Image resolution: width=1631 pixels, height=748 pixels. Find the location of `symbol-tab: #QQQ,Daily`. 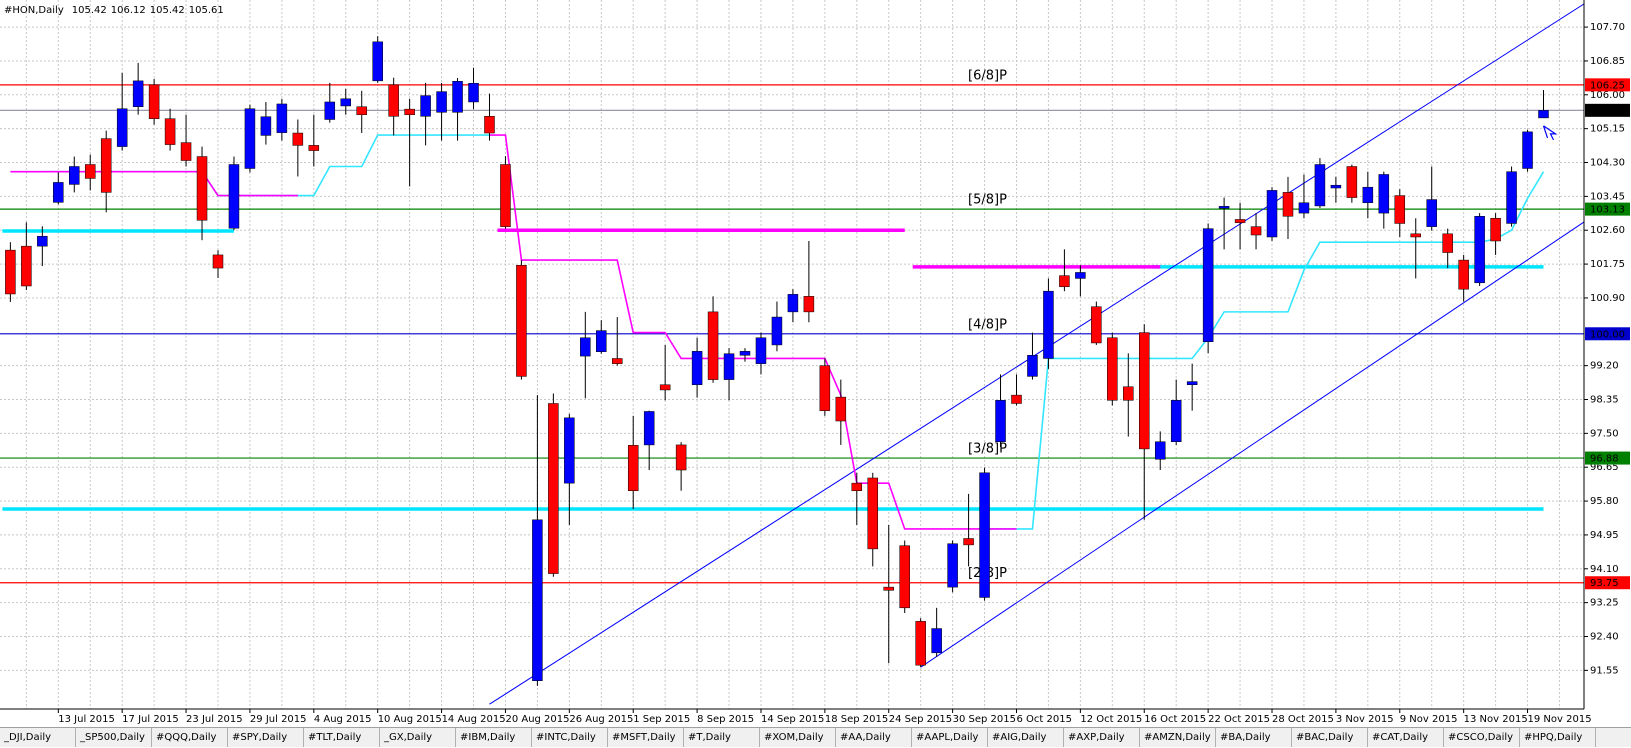

symbol-tab: #QQQ,Daily is located at coordinates (190, 737).